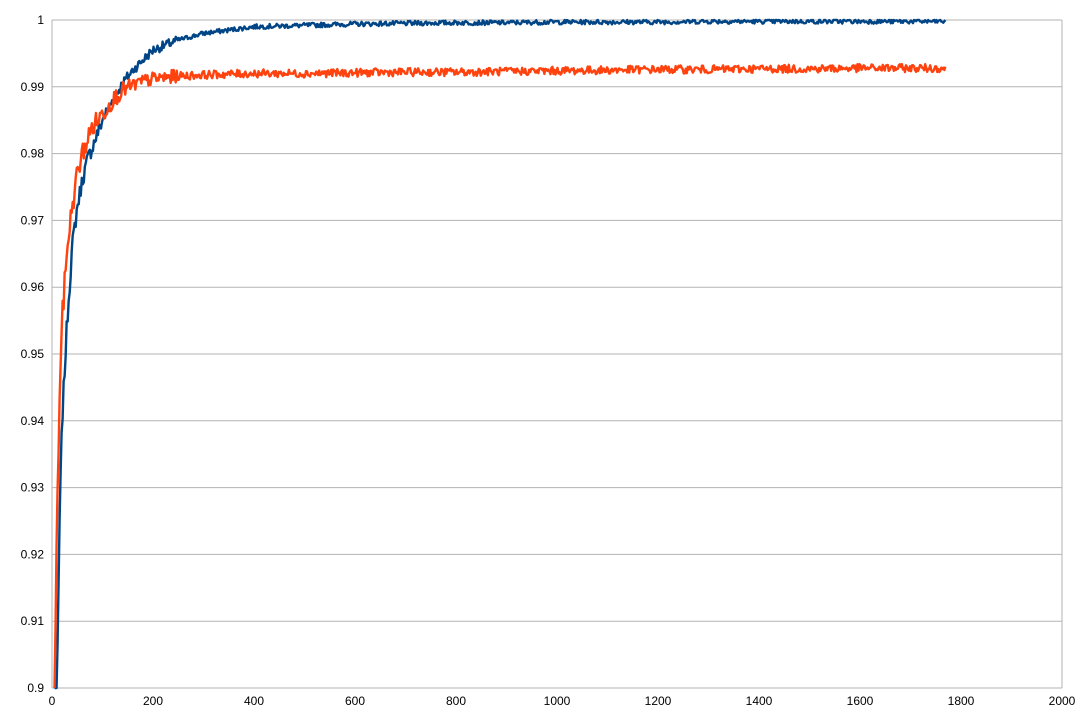 Image resolution: width=1089 pixels, height=719 pixels. I want to click on y-tick-label: 0.91, so click(33, 621).